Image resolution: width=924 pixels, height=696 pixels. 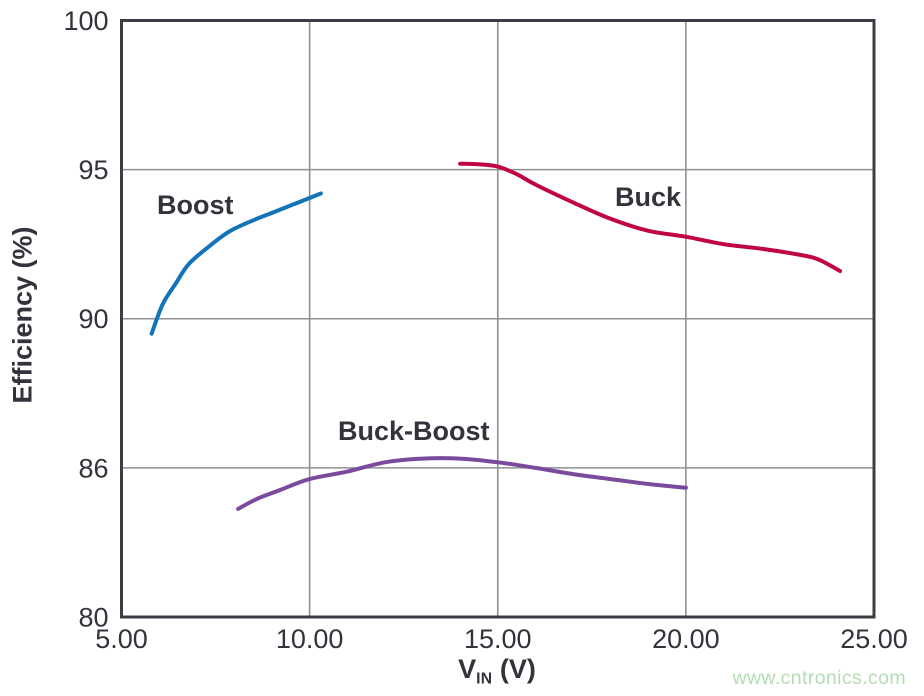 I want to click on boost-curve-label: Boost, so click(x=195, y=205).